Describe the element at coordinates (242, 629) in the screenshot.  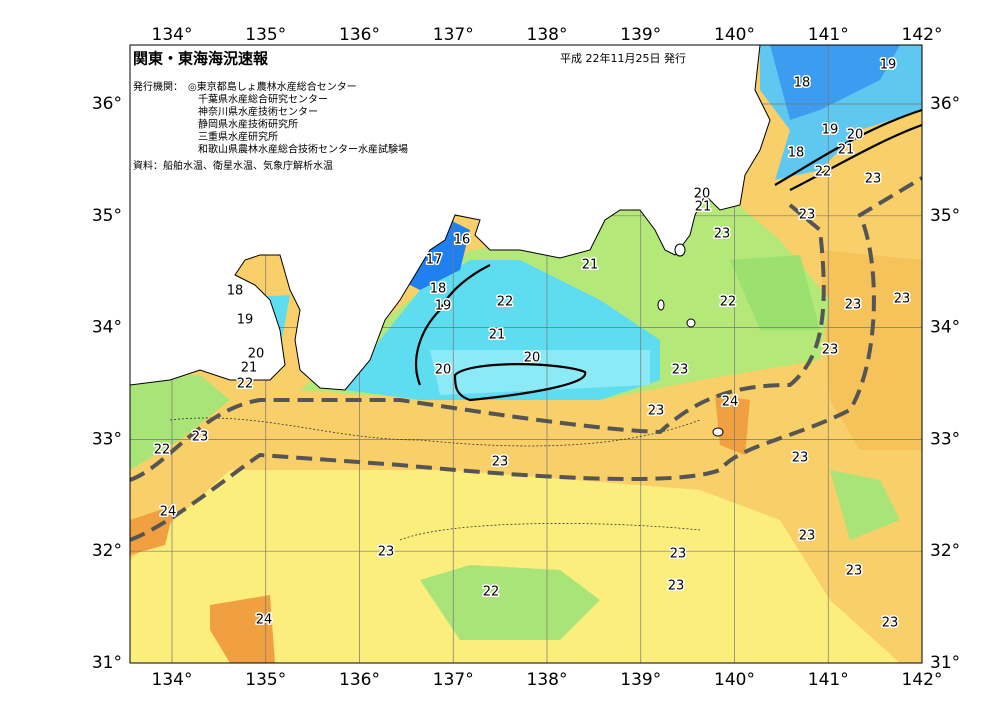
I see `sea-hot` at that location.